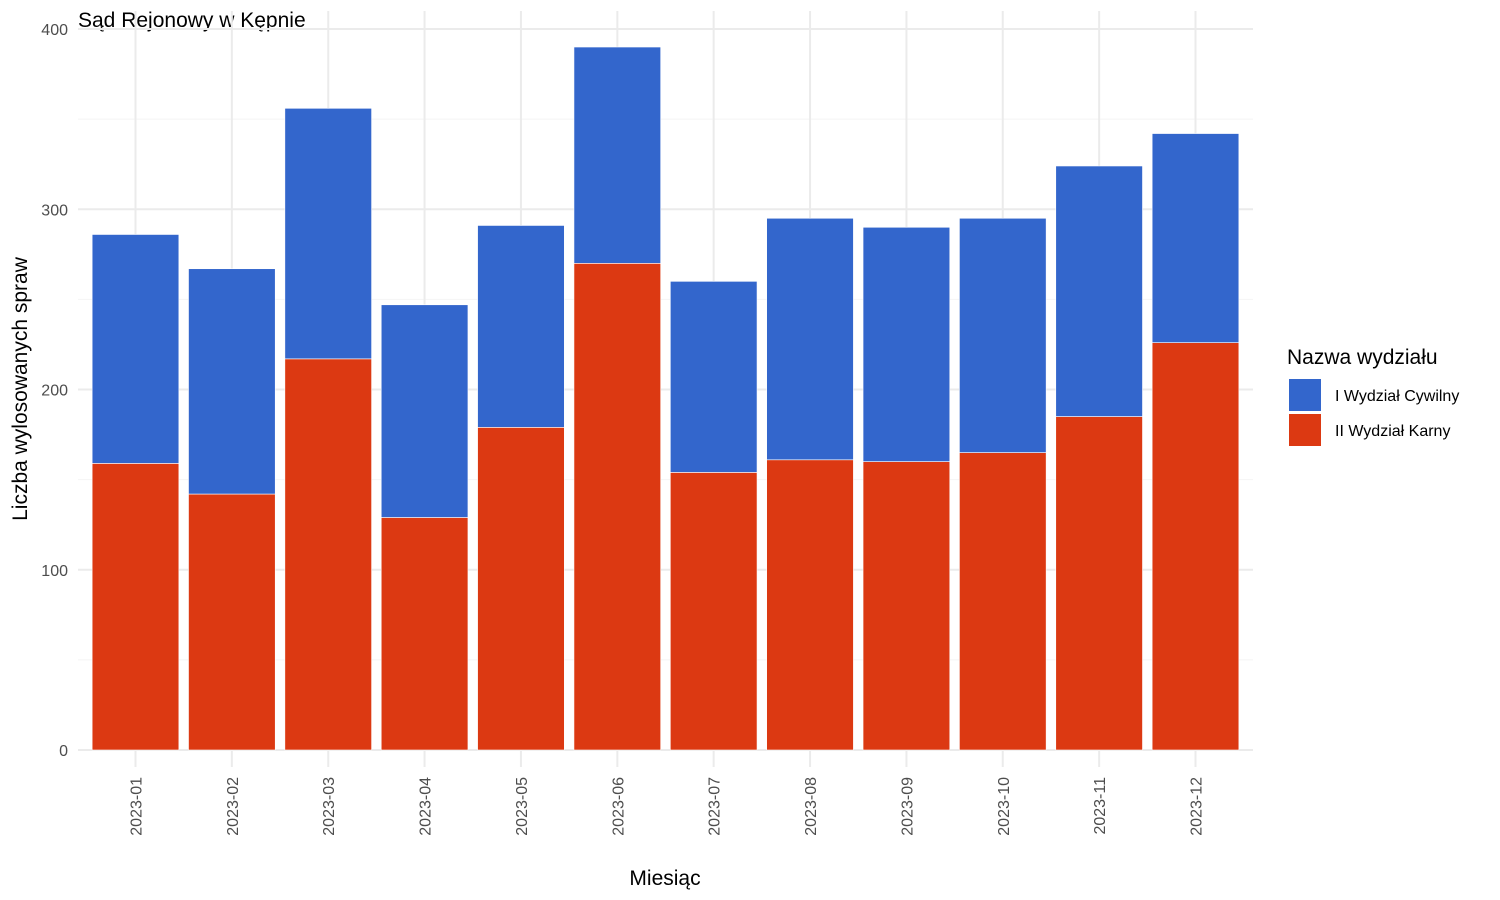 This screenshot has height=900, width=1500. Describe the element at coordinates (907, 806) in the screenshot. I see `x-tick-label: 2023-09` at that location.